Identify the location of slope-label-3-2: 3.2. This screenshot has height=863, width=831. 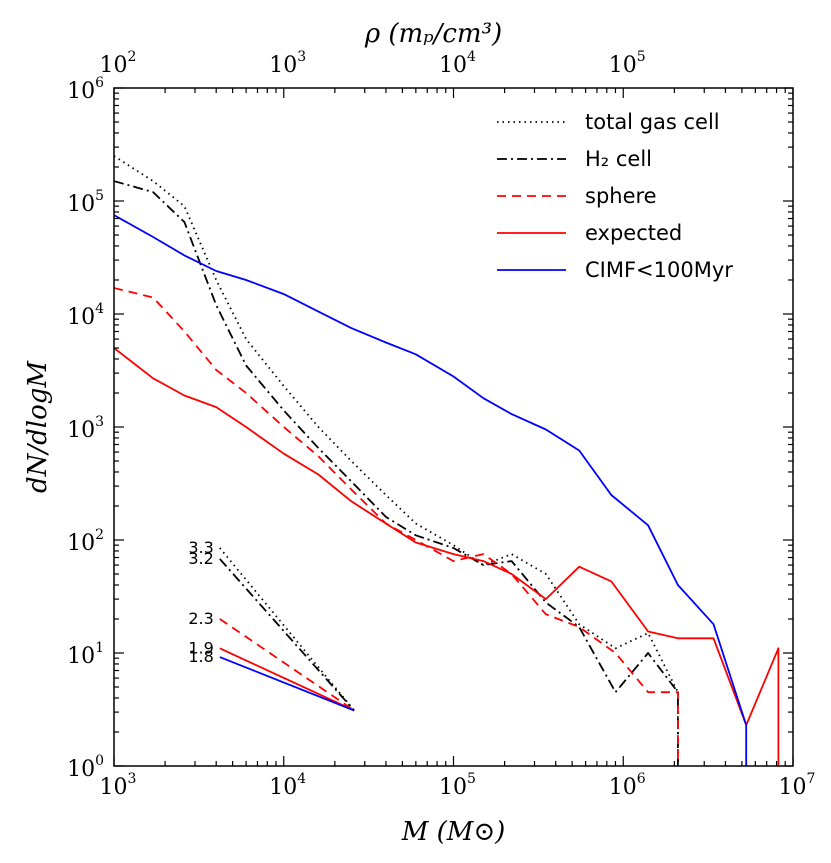
(200, 558).